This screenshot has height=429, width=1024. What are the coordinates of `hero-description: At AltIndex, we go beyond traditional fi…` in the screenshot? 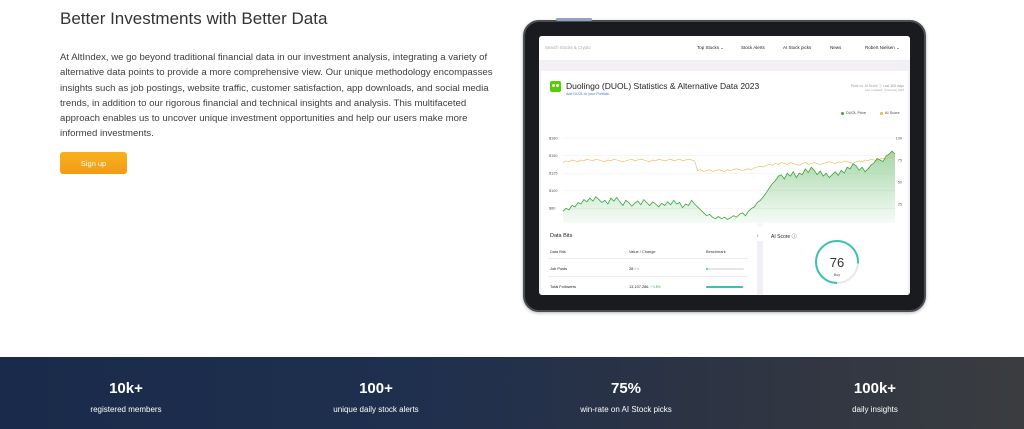 It's located at (276, 96).